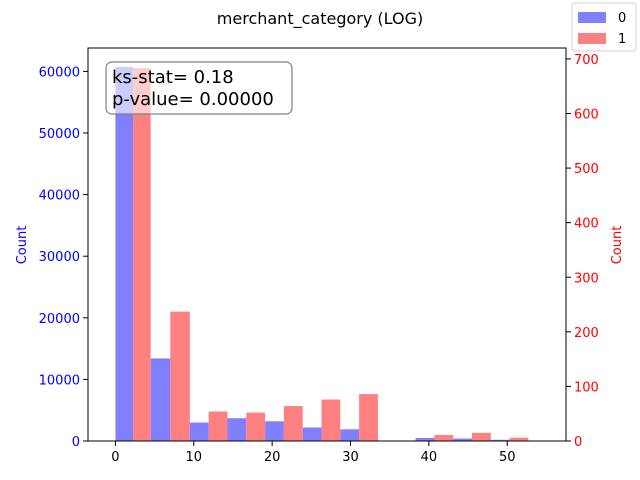 This screenshot has width=640, height=480. I want to click on y-axis-right-label: Count, so click(617, 245).